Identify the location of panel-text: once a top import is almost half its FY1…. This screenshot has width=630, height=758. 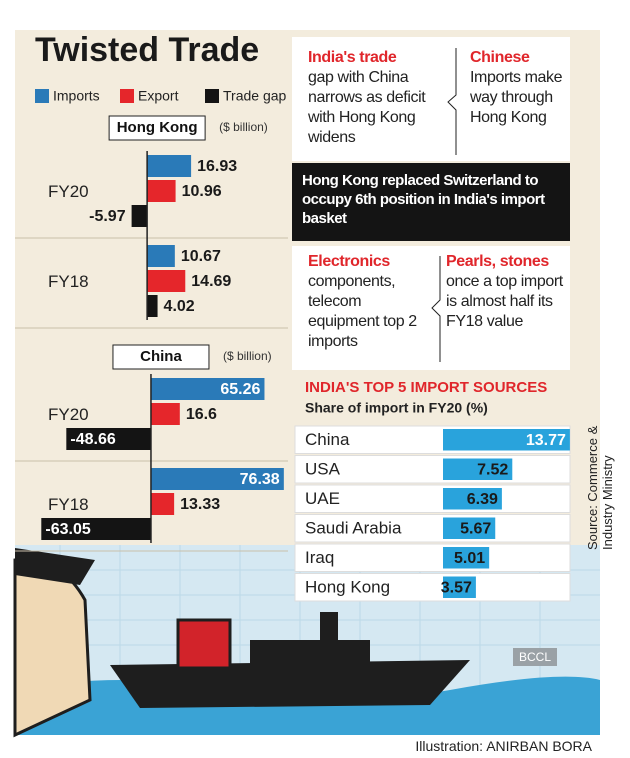
(504, 301).